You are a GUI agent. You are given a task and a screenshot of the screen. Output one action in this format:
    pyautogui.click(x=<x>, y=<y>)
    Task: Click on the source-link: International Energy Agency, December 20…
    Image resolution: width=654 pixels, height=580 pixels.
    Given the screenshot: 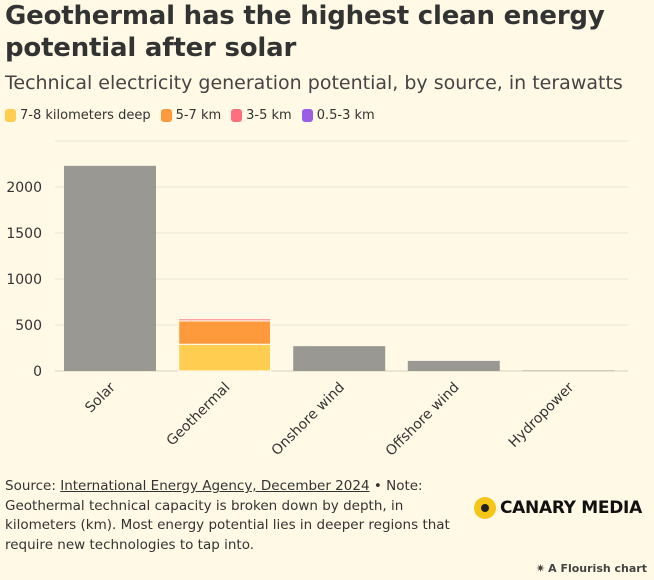 What is the action you would take?
    pyautogui.click(x=215, y=486)
    